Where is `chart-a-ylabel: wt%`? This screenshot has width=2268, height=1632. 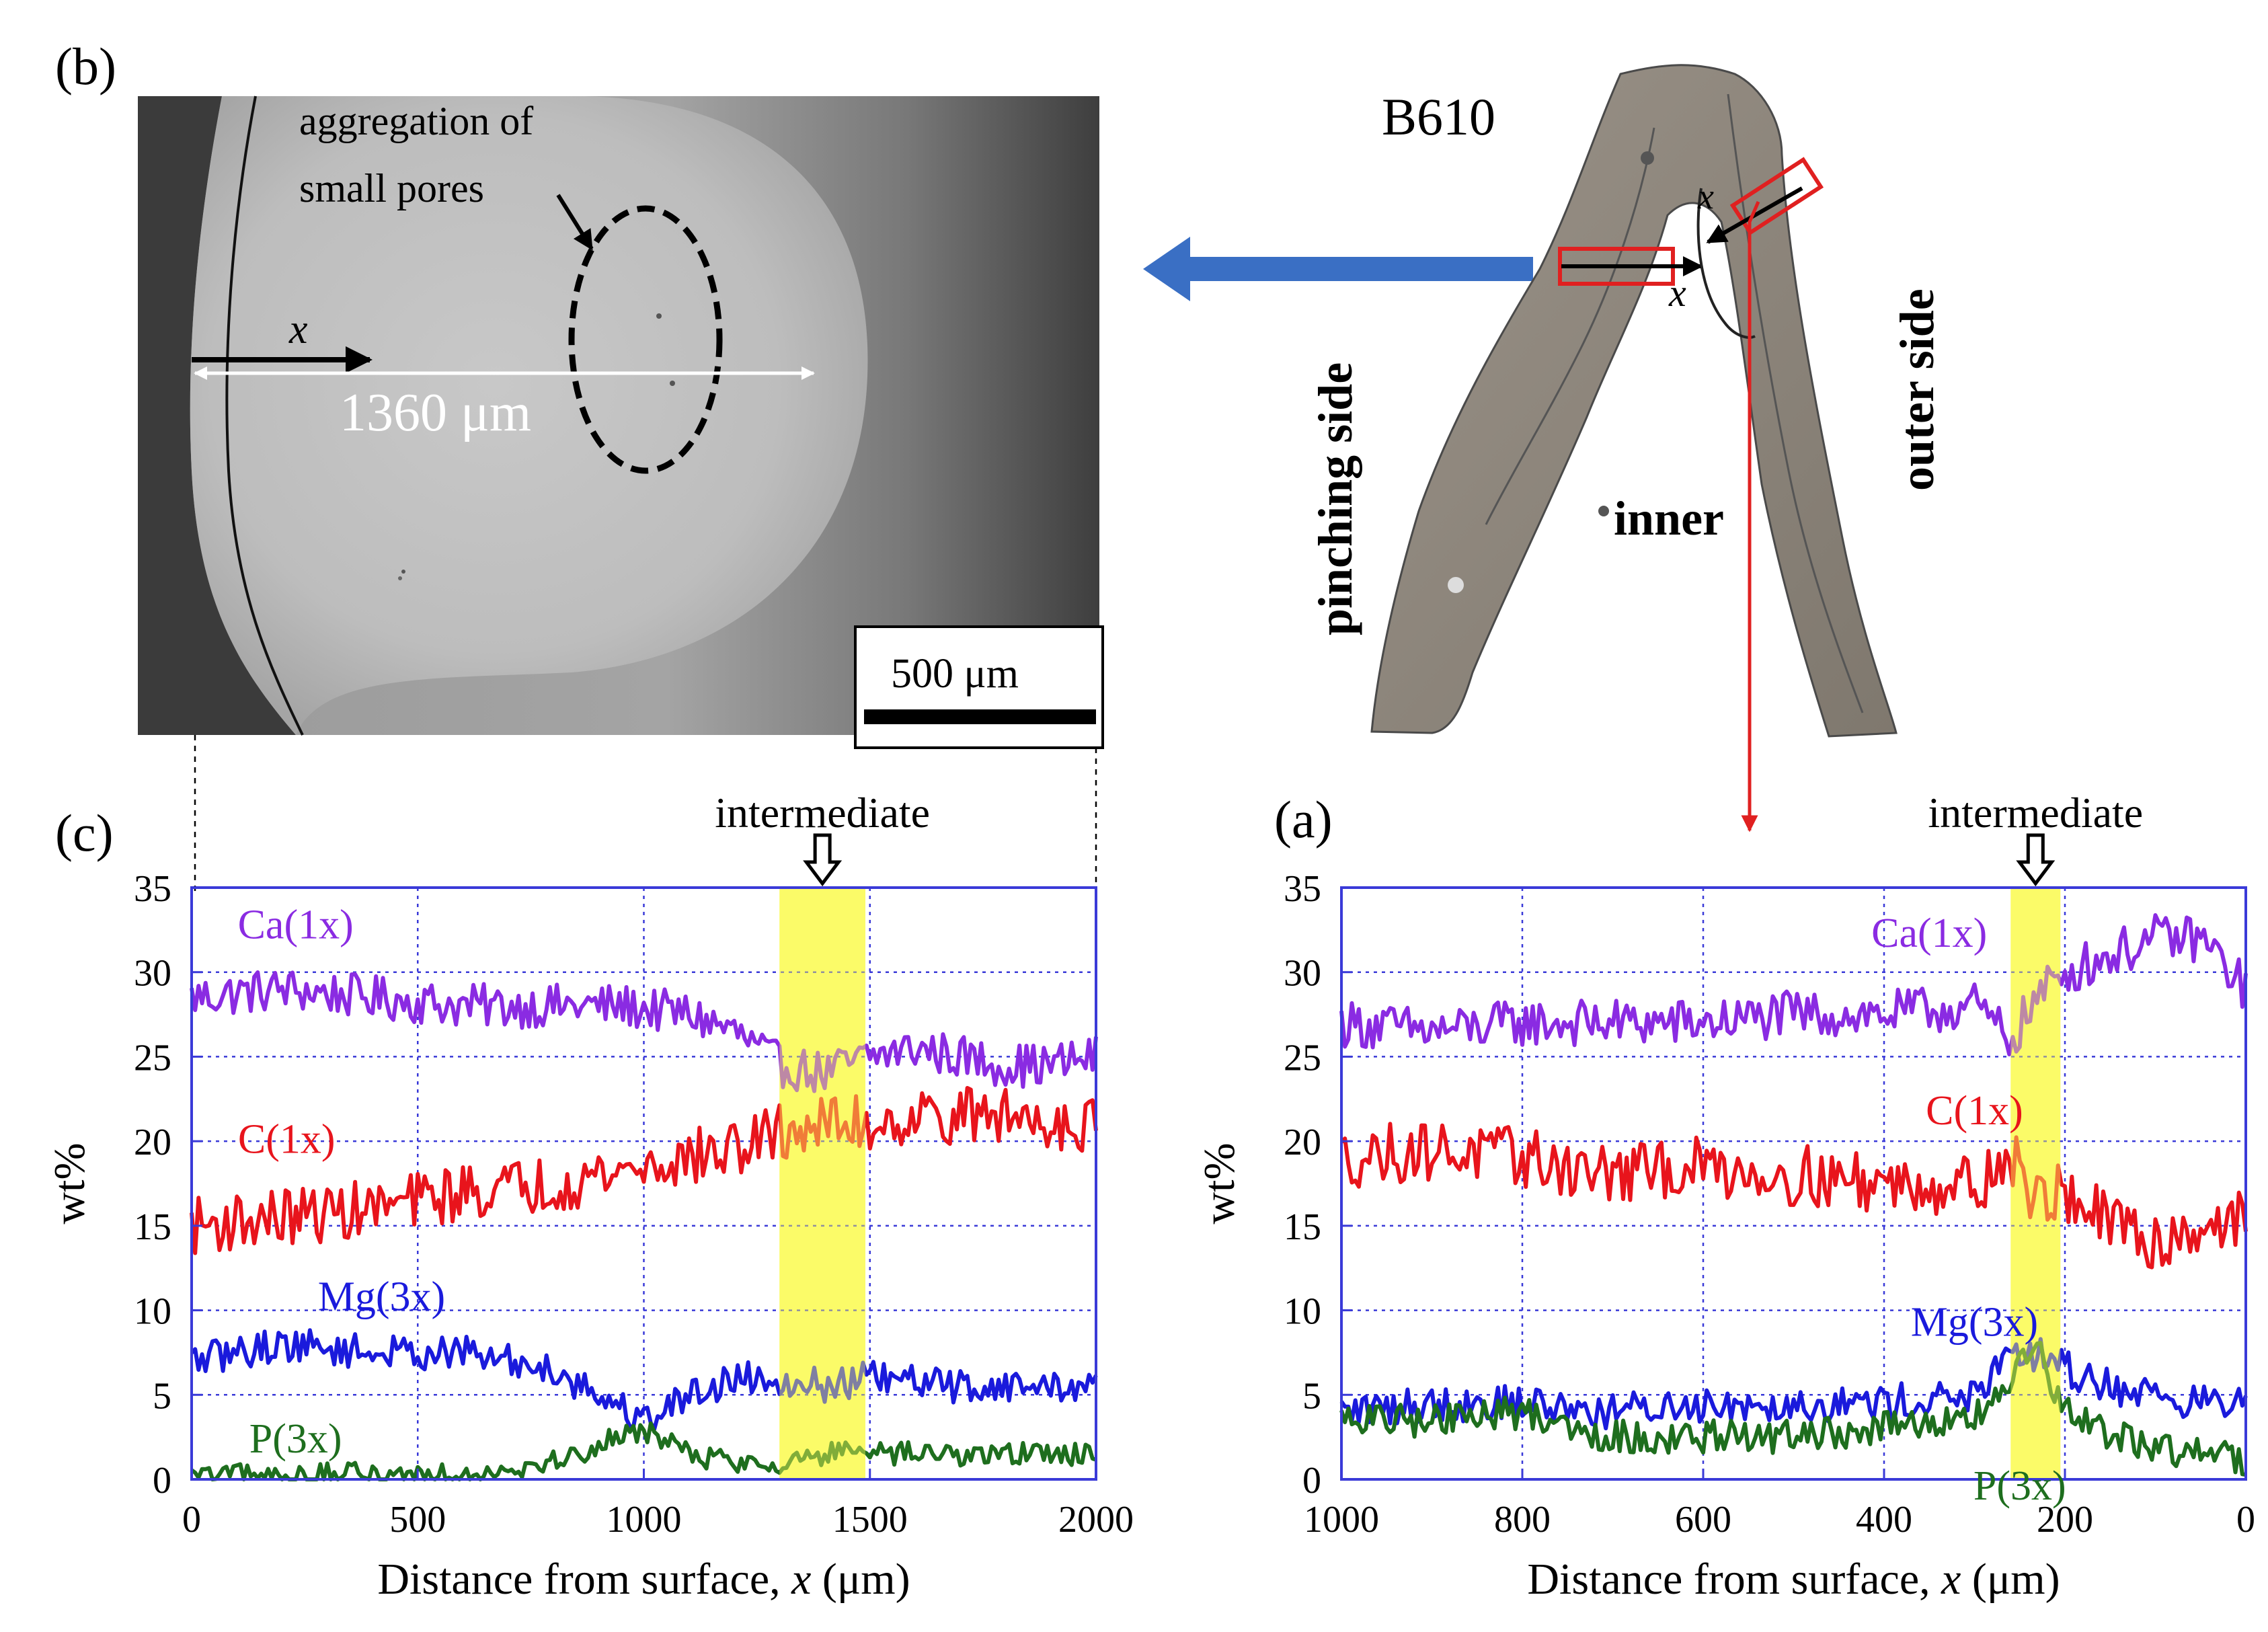
chart-a-ylabel: wt% is located at coordinates (1219, 1184).